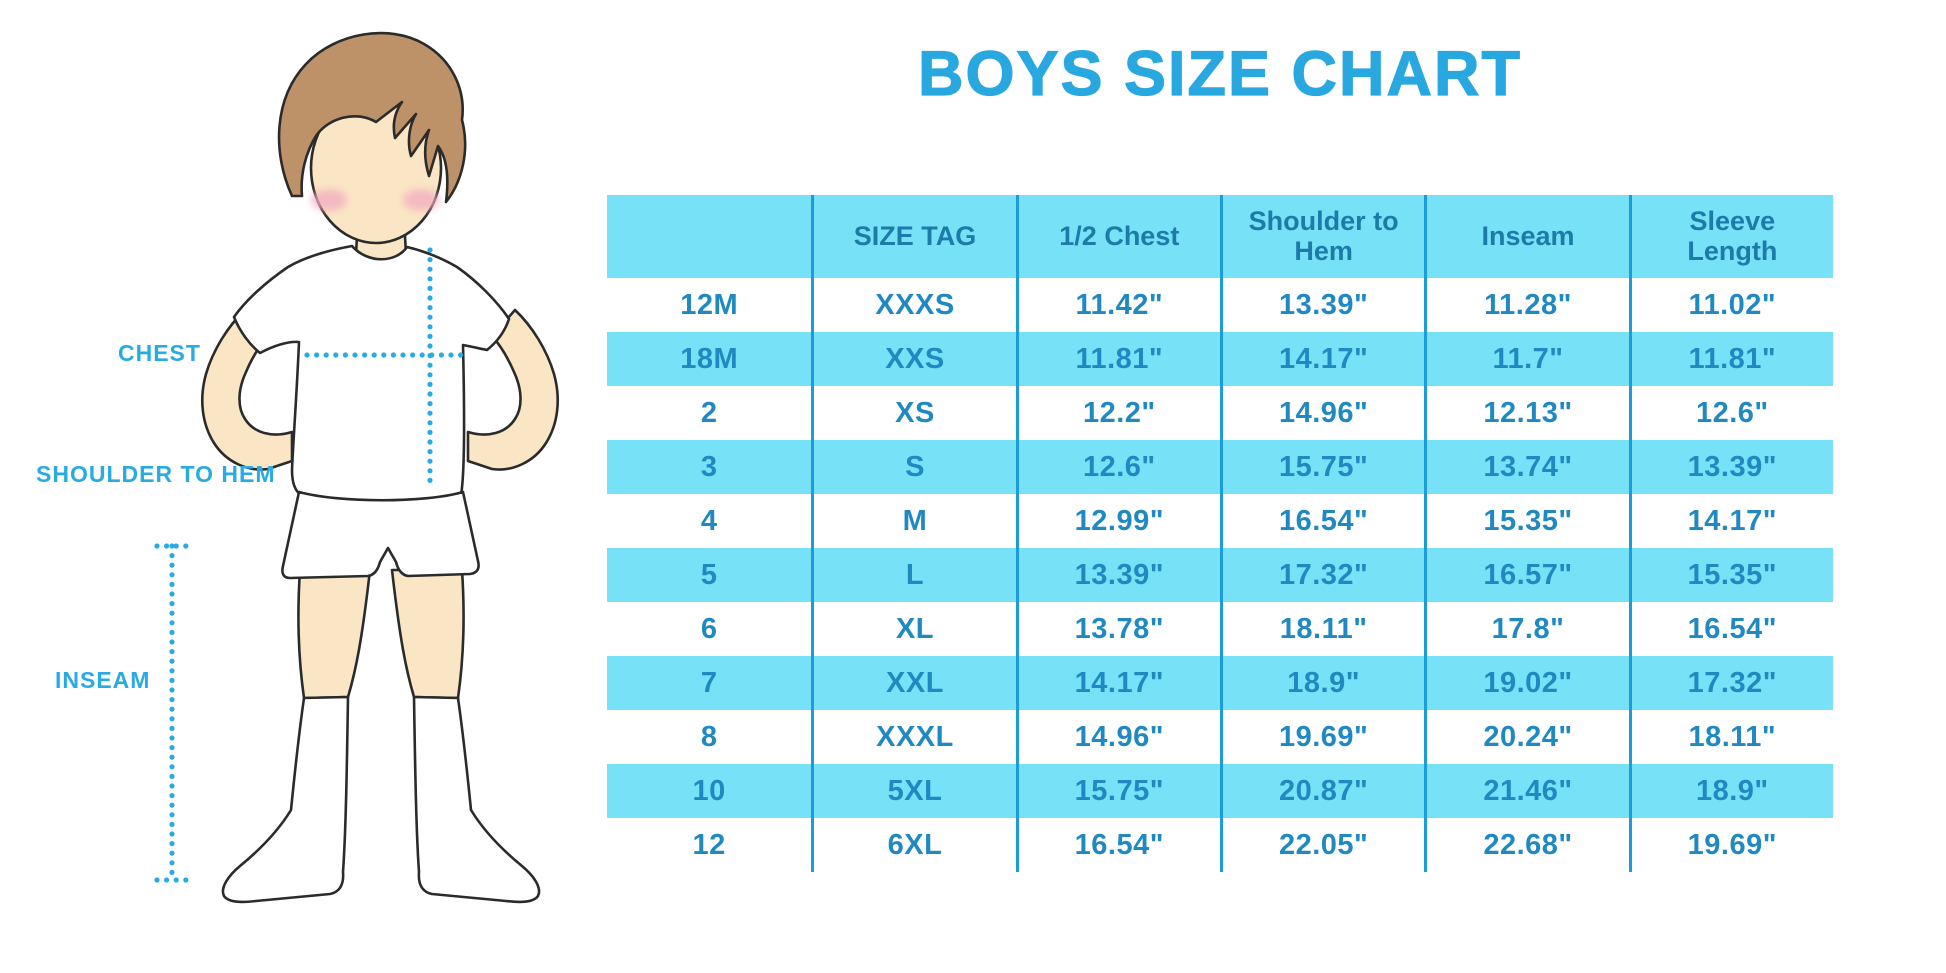  Describe the element at coordinates (103, 680) in the screenshot. I see `inseam-label: INSEAM` at that location.